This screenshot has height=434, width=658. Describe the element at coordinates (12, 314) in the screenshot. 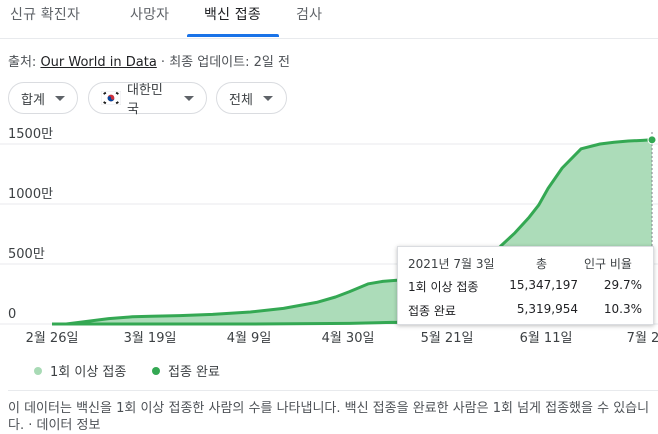

I see `y-tick-label: 0` at that location.